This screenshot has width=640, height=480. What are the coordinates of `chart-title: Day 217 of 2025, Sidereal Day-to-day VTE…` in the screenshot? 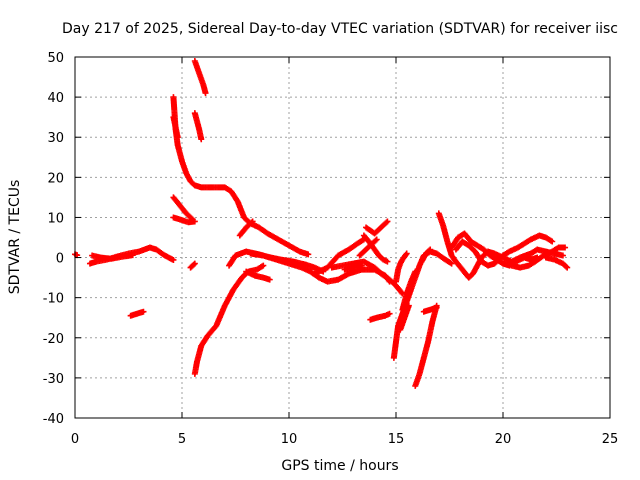 It's located at (340, 29).